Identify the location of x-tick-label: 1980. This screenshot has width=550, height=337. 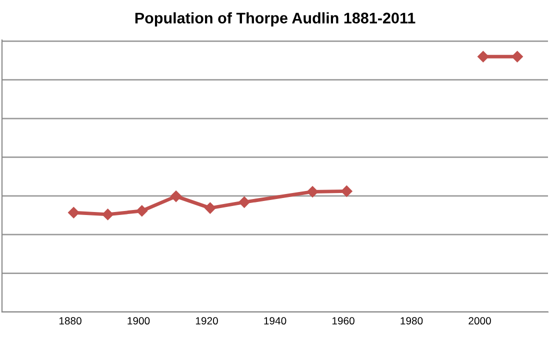
(411, 321).